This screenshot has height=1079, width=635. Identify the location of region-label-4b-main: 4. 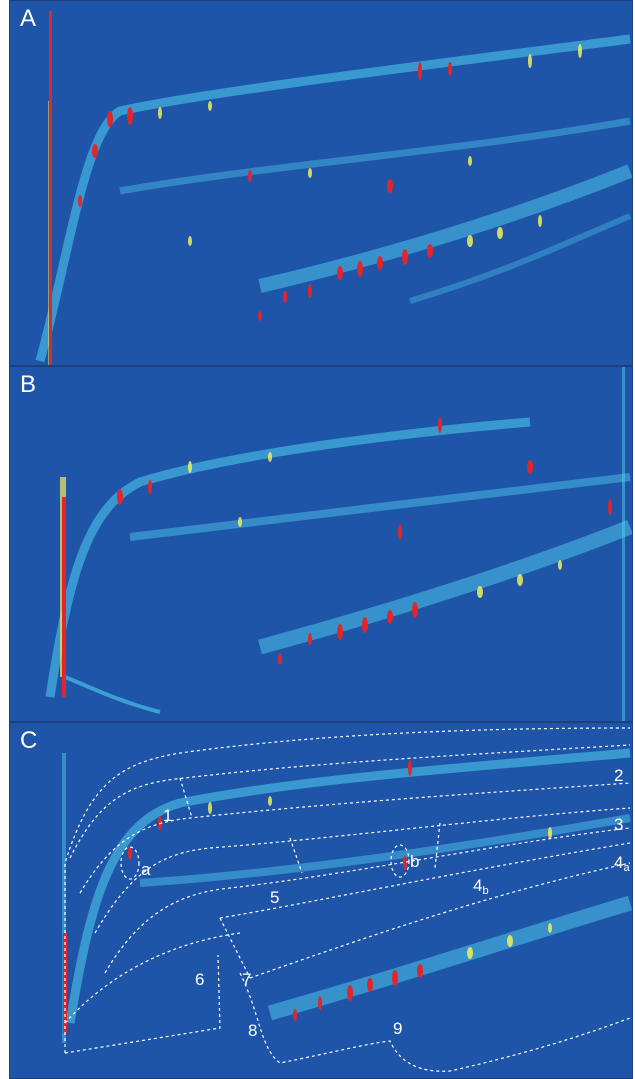
(477, 885).